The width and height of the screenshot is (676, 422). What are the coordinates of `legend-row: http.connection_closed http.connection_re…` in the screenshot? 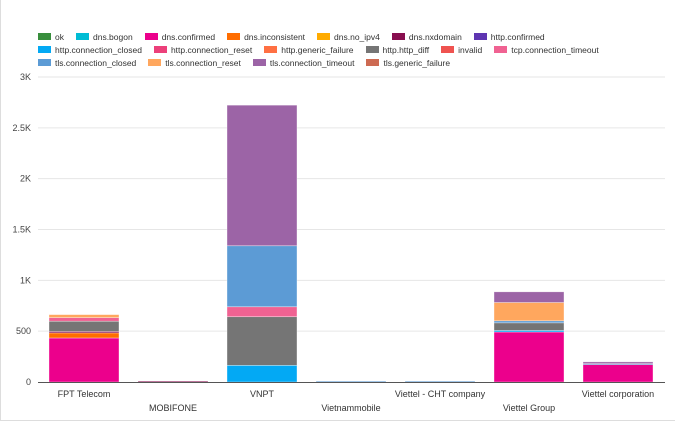 It's located at (348, 49).